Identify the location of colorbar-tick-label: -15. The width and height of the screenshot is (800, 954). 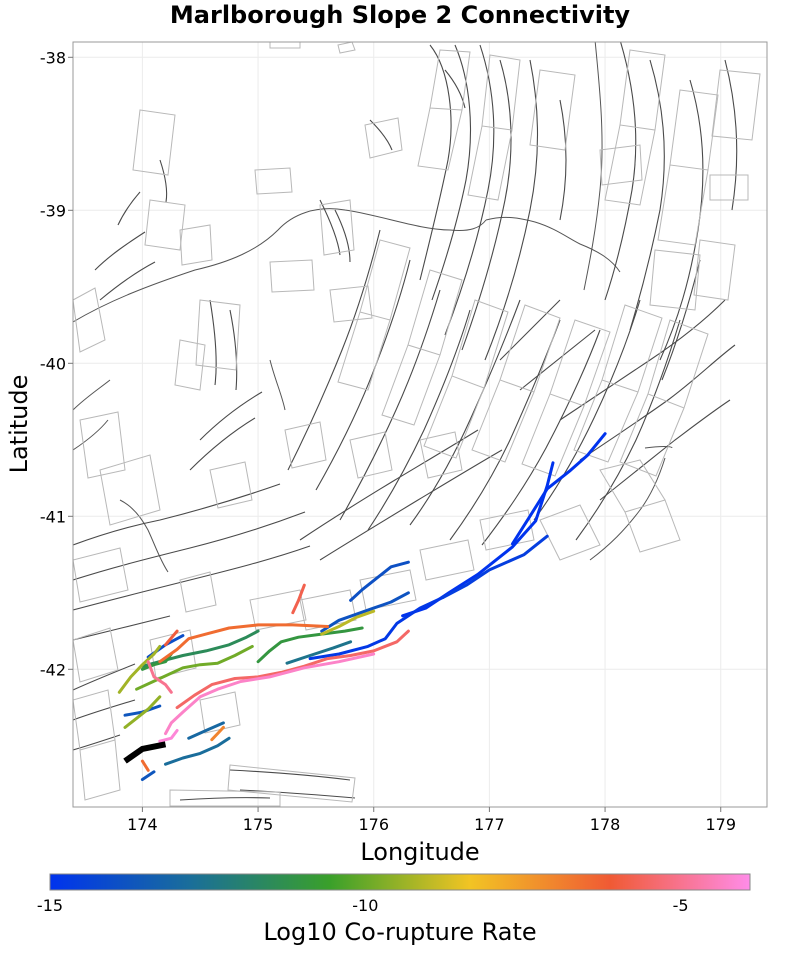
(50, 905).